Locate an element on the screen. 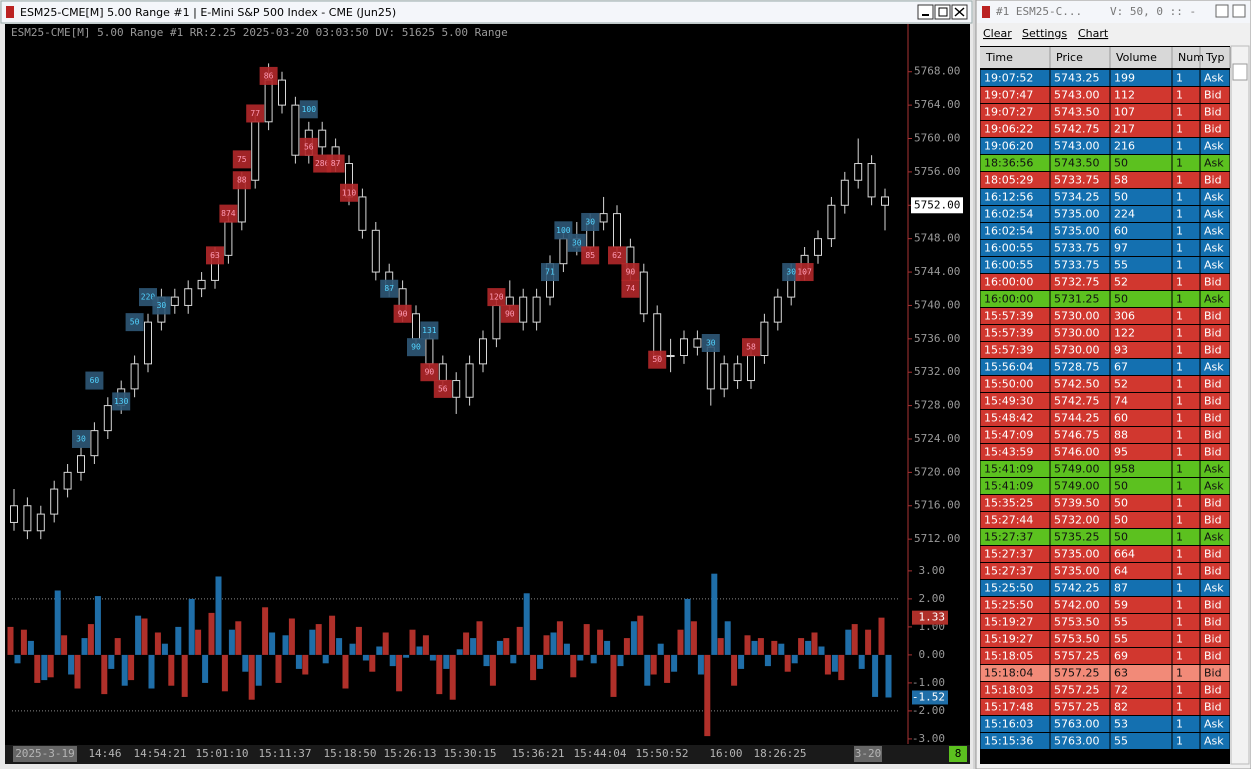  y-tick-label: 5736.00 is located at coordinates (937, 338).